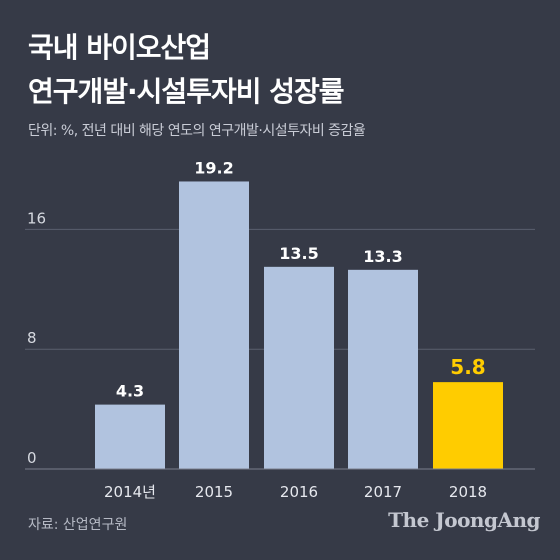  What do you see at coordinates (299, 367) in the screenshot?
I see `bar-2016` at bounding box center [299, 367].